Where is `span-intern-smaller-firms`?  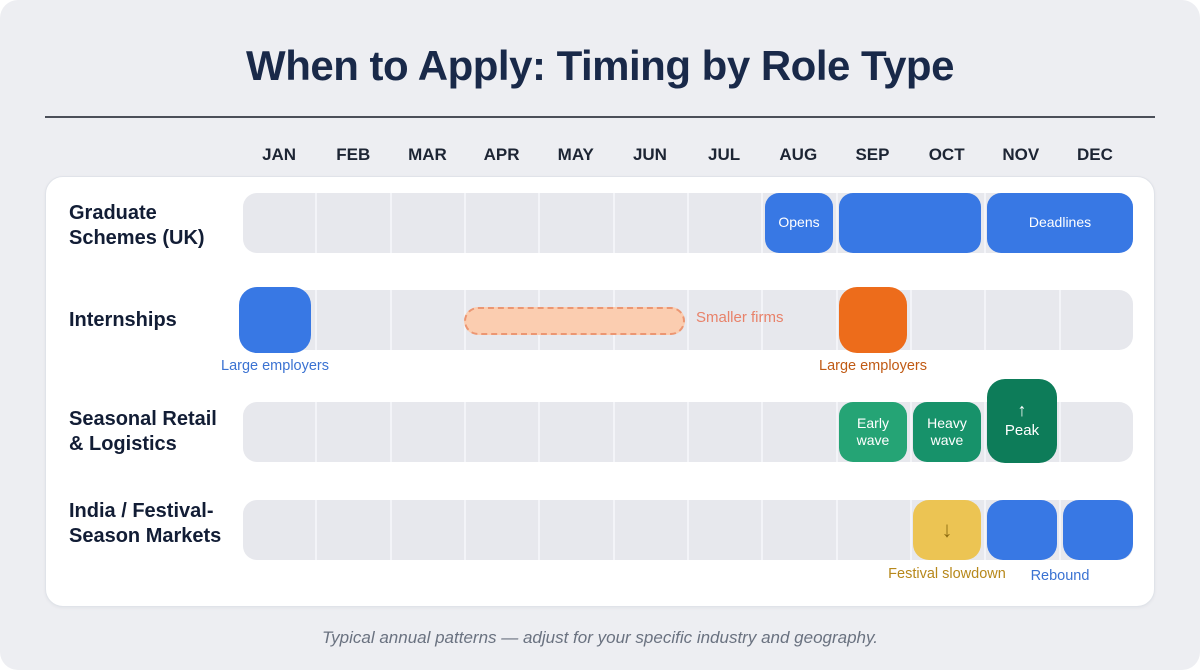 span-intern-smaller-firms is located at coordinates (574, 321).